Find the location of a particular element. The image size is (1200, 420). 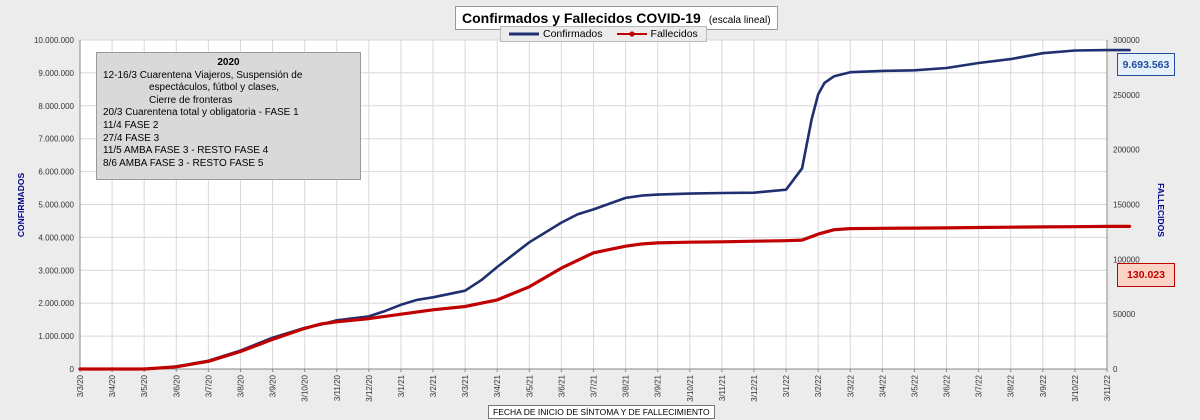

x-tick-label: 3/4/22 is located at coordinates (882, 385).